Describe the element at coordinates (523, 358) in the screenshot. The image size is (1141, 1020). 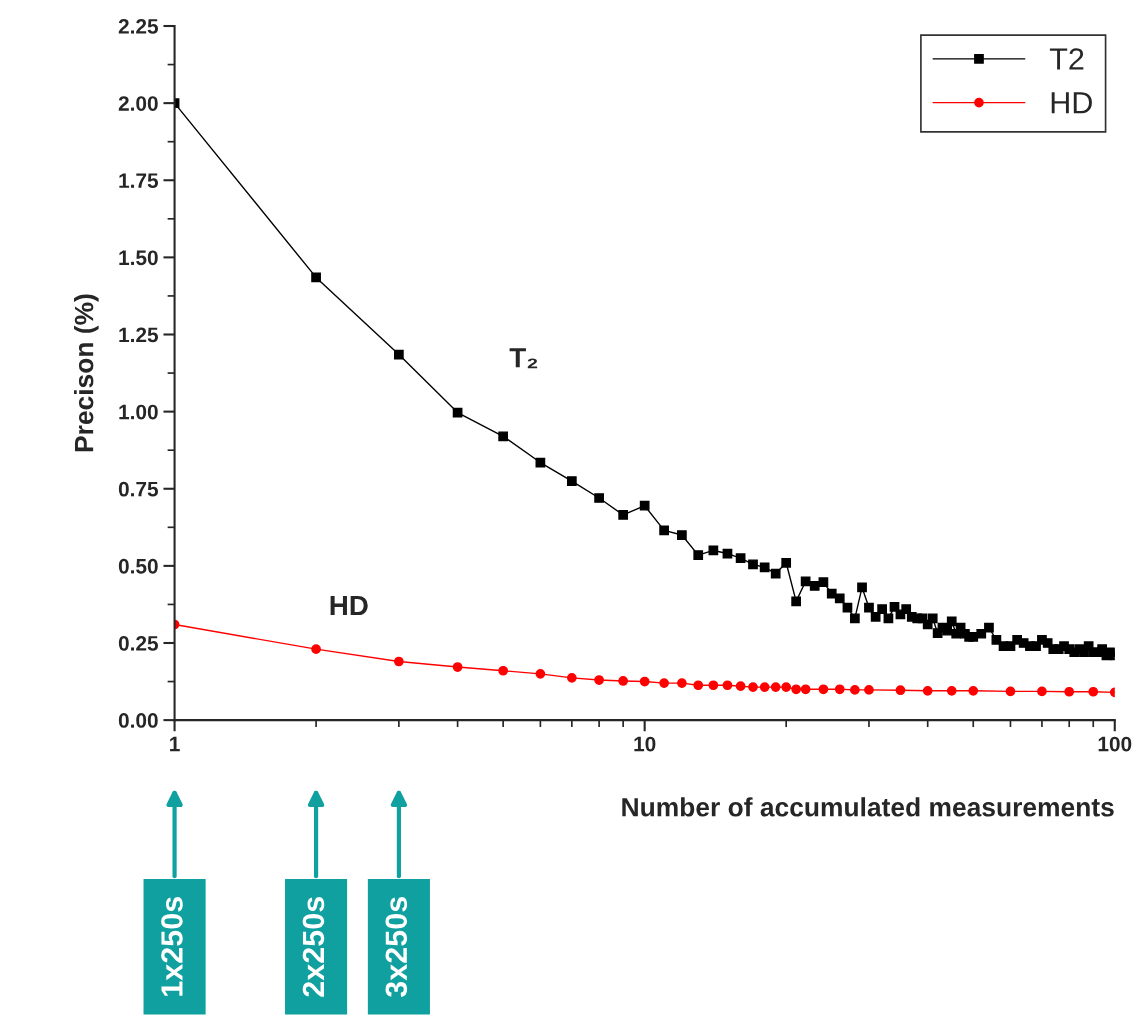
I see `annotation: T₂` at that location.